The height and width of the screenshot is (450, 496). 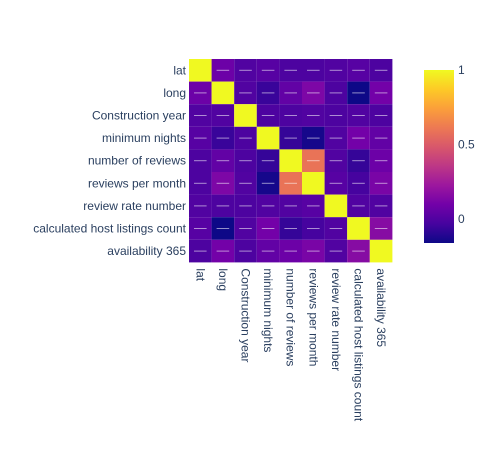 I want to click on colorbar-tick-label-2: 1, so click(x=461, y=70).